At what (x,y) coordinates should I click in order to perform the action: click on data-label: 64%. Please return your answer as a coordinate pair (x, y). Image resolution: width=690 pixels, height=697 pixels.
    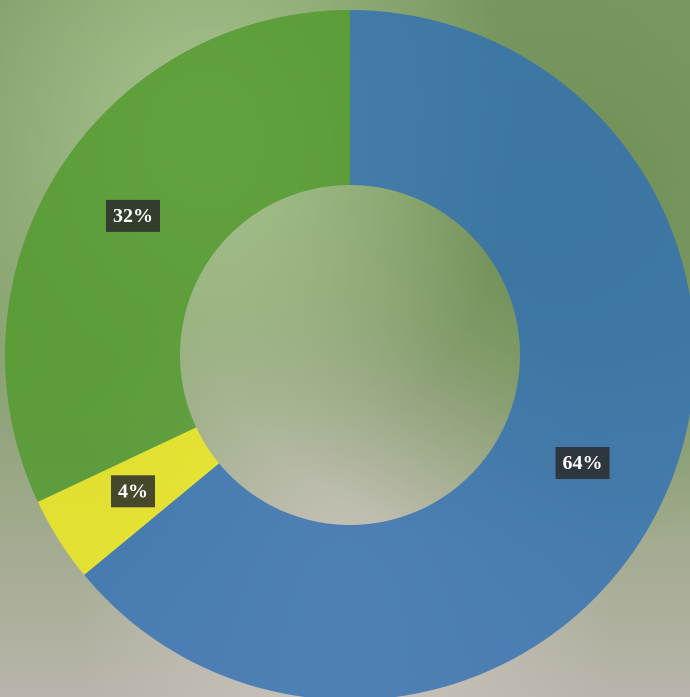
    Looking at the image, I should click on (583, 463).